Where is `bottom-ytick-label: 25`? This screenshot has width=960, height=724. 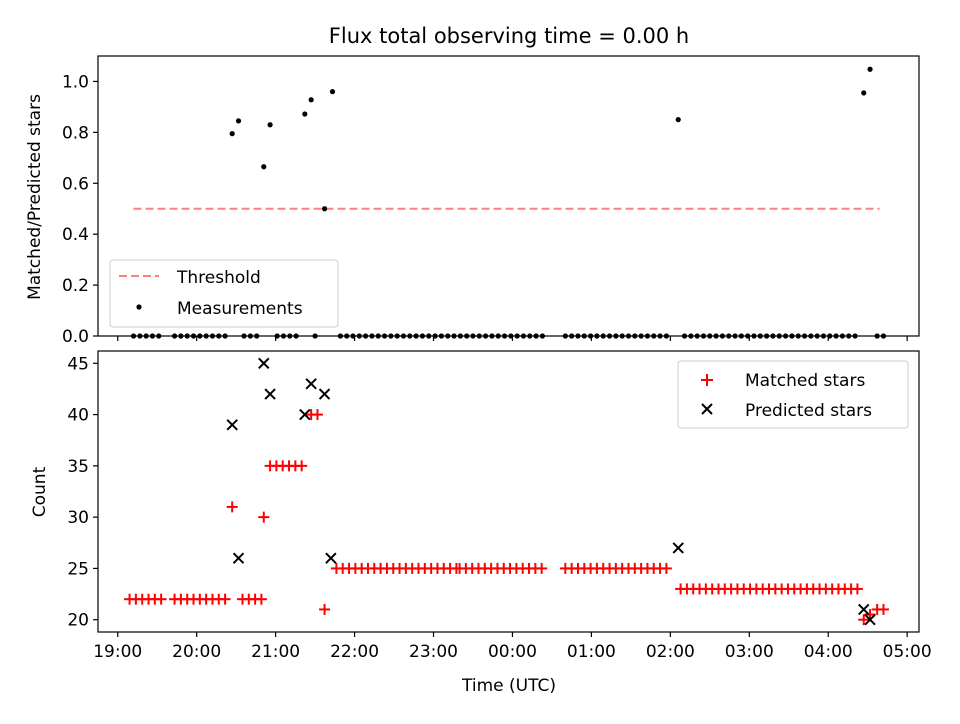
bottom-ytick-label: 25 is located at coordinates (78, 569).